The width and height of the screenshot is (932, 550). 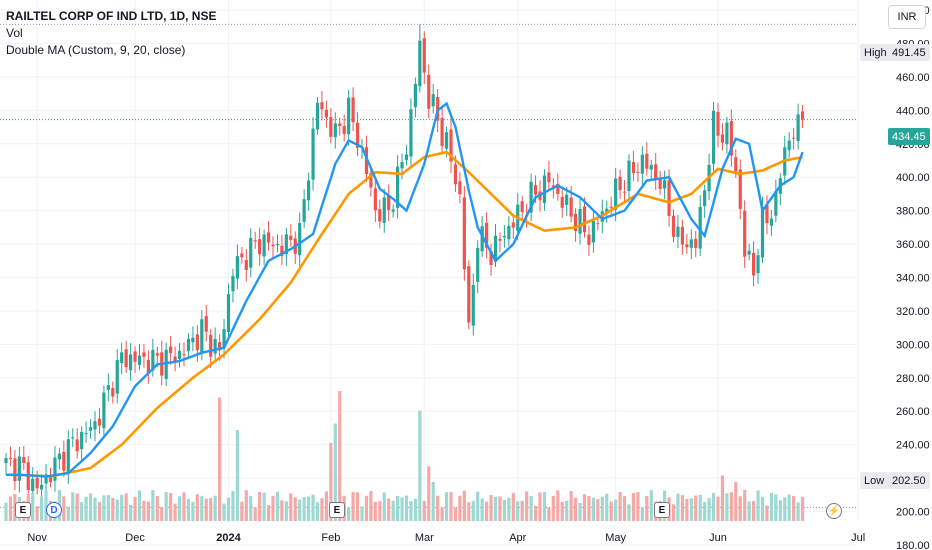 What do you see at coordinates (111, 16) in the screenshot?
I see `symbol-title: RAILTEL CORP OF IND LTD, 1D, NSE` at bounding box center [111, 16].